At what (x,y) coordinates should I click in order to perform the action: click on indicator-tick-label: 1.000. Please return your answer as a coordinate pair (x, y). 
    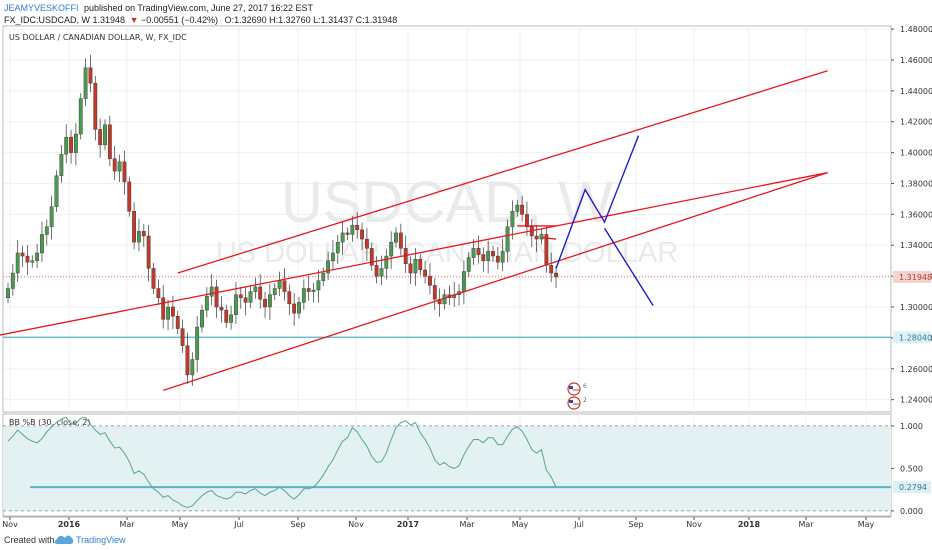
    Looking at the image, I should click on (911, 426).